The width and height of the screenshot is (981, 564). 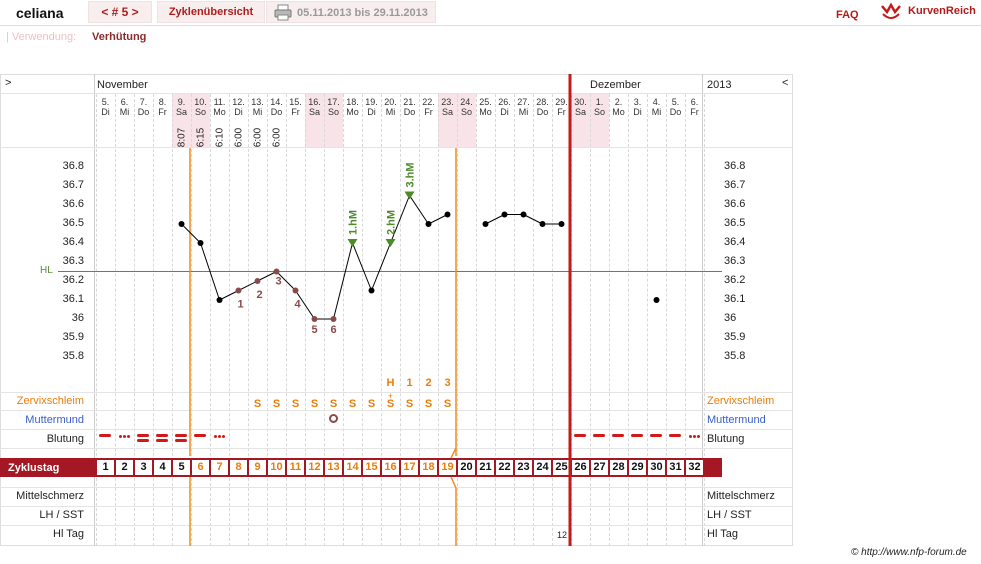 What do you see at coordinates (238, 102) in the screenshot?
I see `day-date: 12.` at bounding box center [238, 102].